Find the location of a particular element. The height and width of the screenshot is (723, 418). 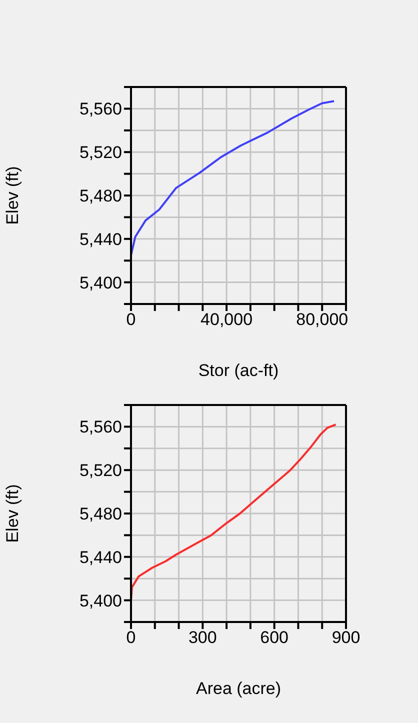

x-tick-label: 40,000 is located at coordinates (226, 320).